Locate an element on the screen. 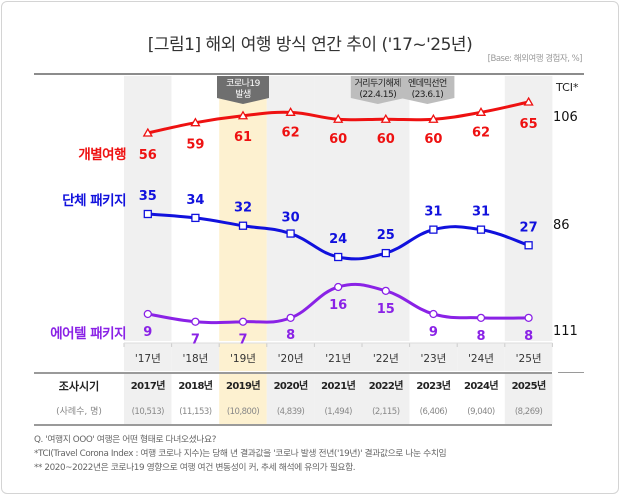 The height and width of the screenshot is (495, 620). x-tick-label: '19년 is located at coordinates (243, 359).